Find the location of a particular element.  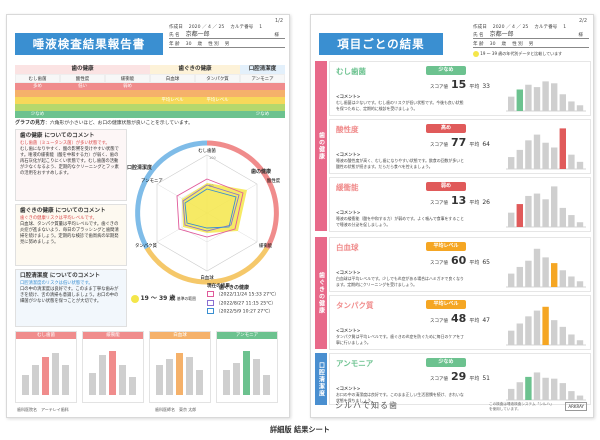

radar-label-buffer: 緩衝能 is located at coordinates (266, 245).